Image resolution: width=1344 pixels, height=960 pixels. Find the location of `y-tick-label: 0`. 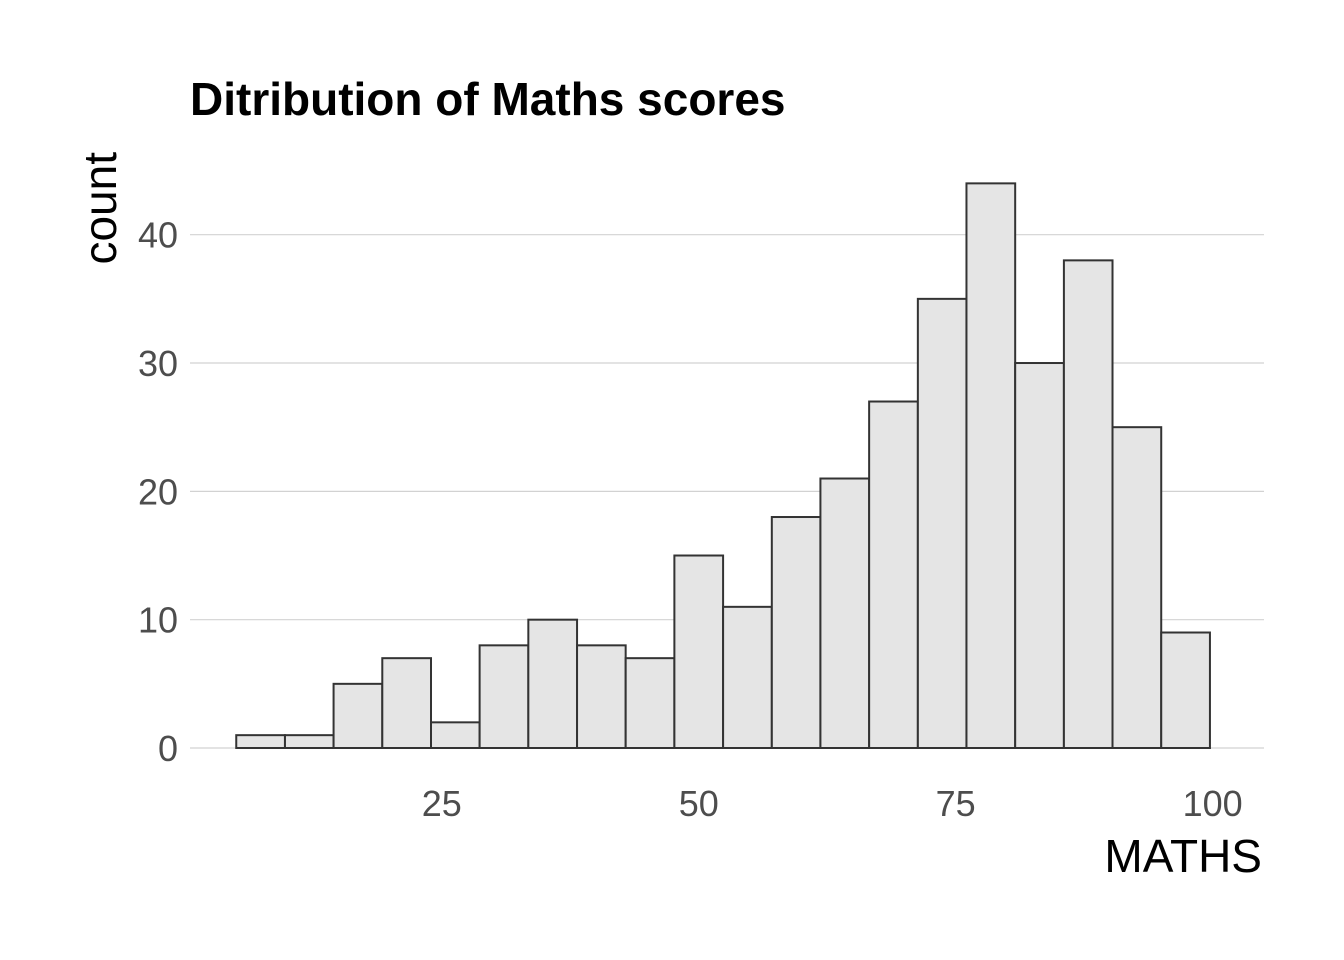

y-tick-label: 0 is located at coordinates (168, 748).